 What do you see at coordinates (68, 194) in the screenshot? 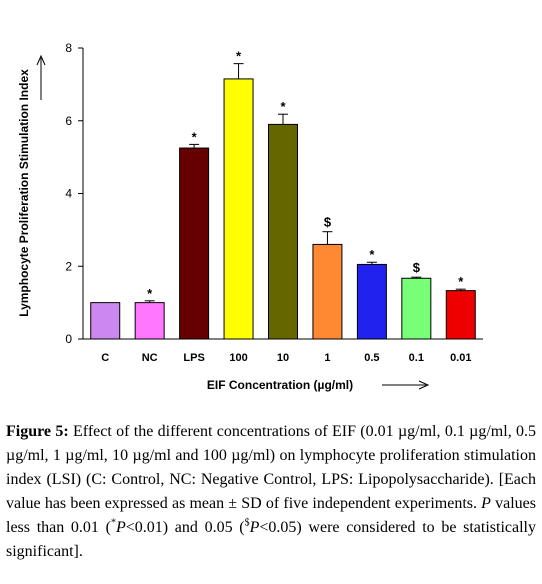
I see `y-tick-label: 4` at bounding box center [68, 194].